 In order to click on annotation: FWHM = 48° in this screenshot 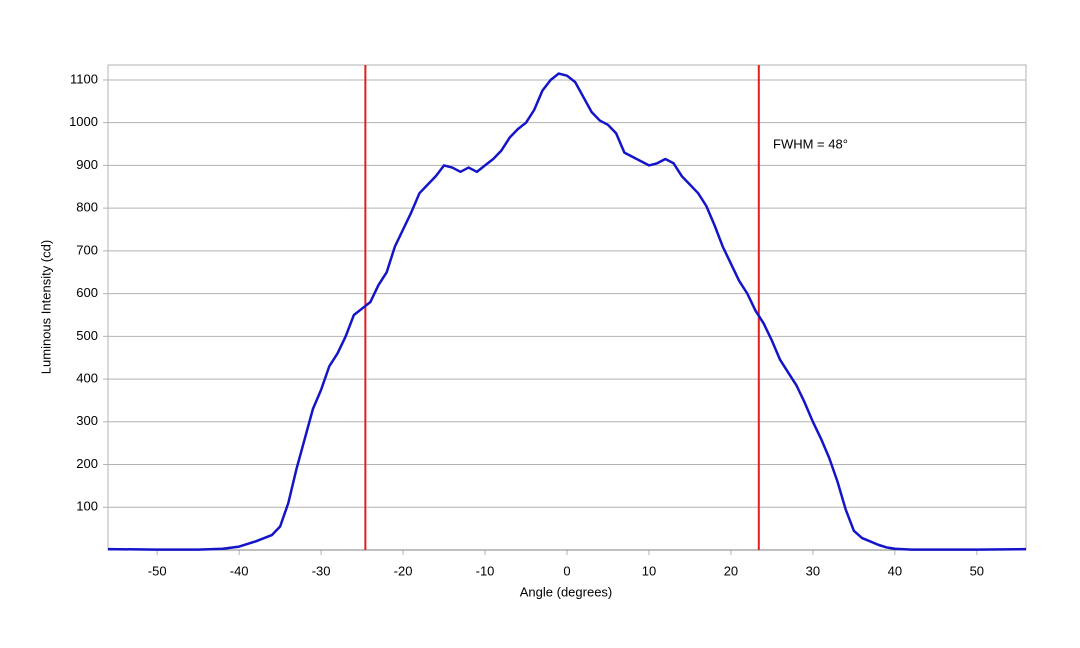, I will do `click(810, 143)`.